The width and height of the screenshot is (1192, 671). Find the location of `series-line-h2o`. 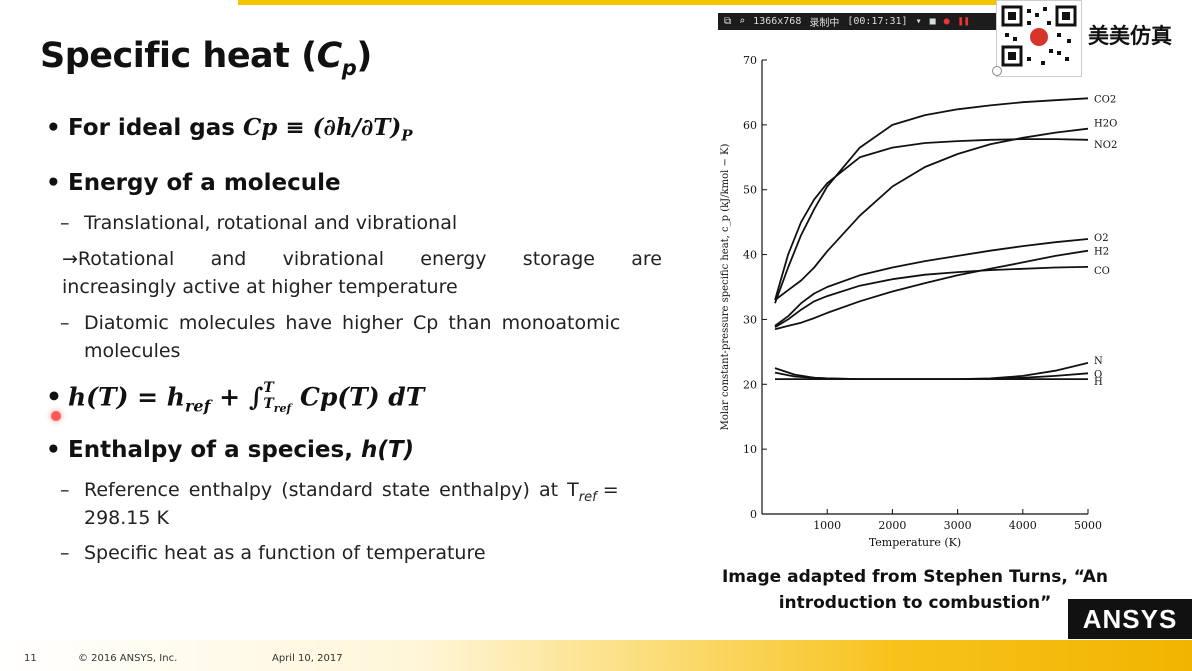

series-line-h2o is located at coordinates (931, 214).